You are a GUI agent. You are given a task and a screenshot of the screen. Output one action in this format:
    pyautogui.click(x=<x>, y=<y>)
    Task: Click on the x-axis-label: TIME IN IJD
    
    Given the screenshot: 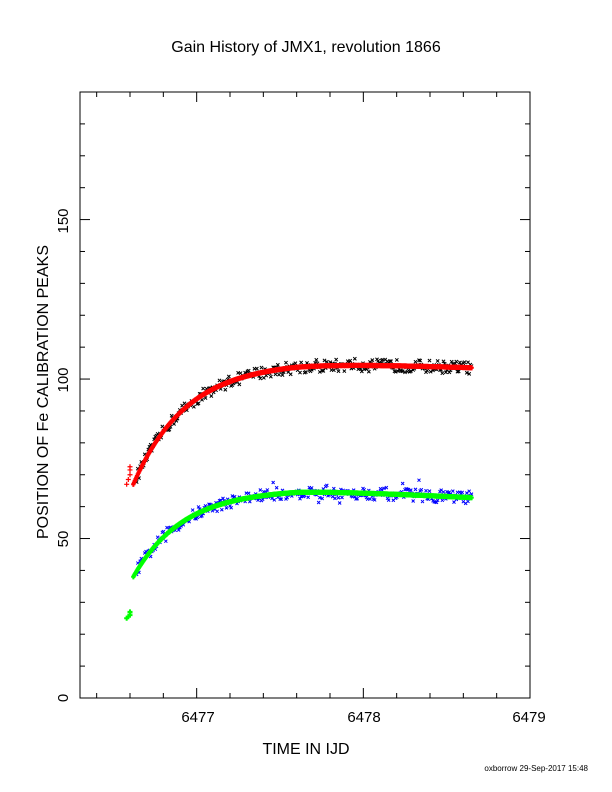 What is the action you would take?
    pyautogui.click(x=305, y=749)
    